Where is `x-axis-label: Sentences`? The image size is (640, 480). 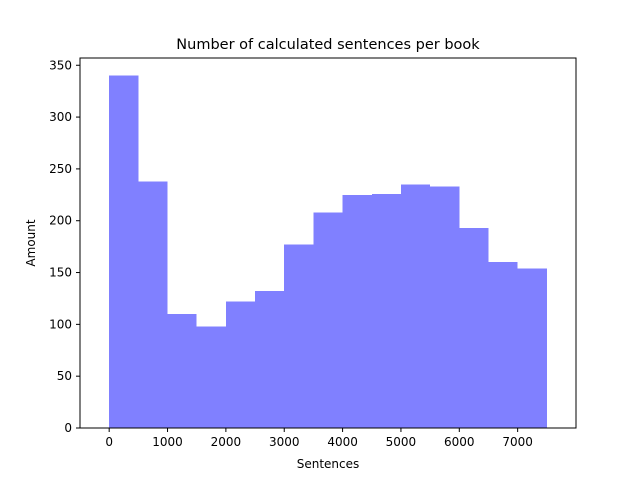
x-axis-label: Sentences is located at coordinates (328, 464).